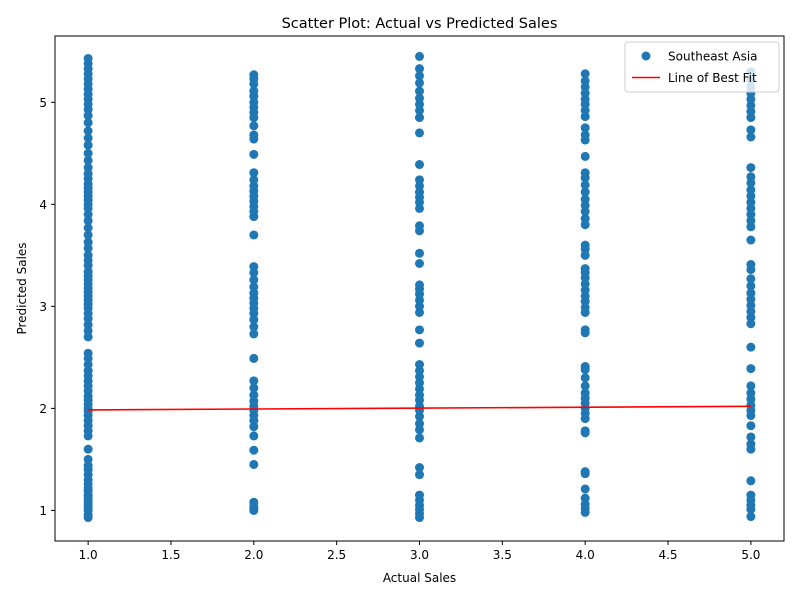 Image resolution: width=800 pixels, height=600 pixels. I want to click on legend-label-scatter: Southeast Asia, so click(713, 57).